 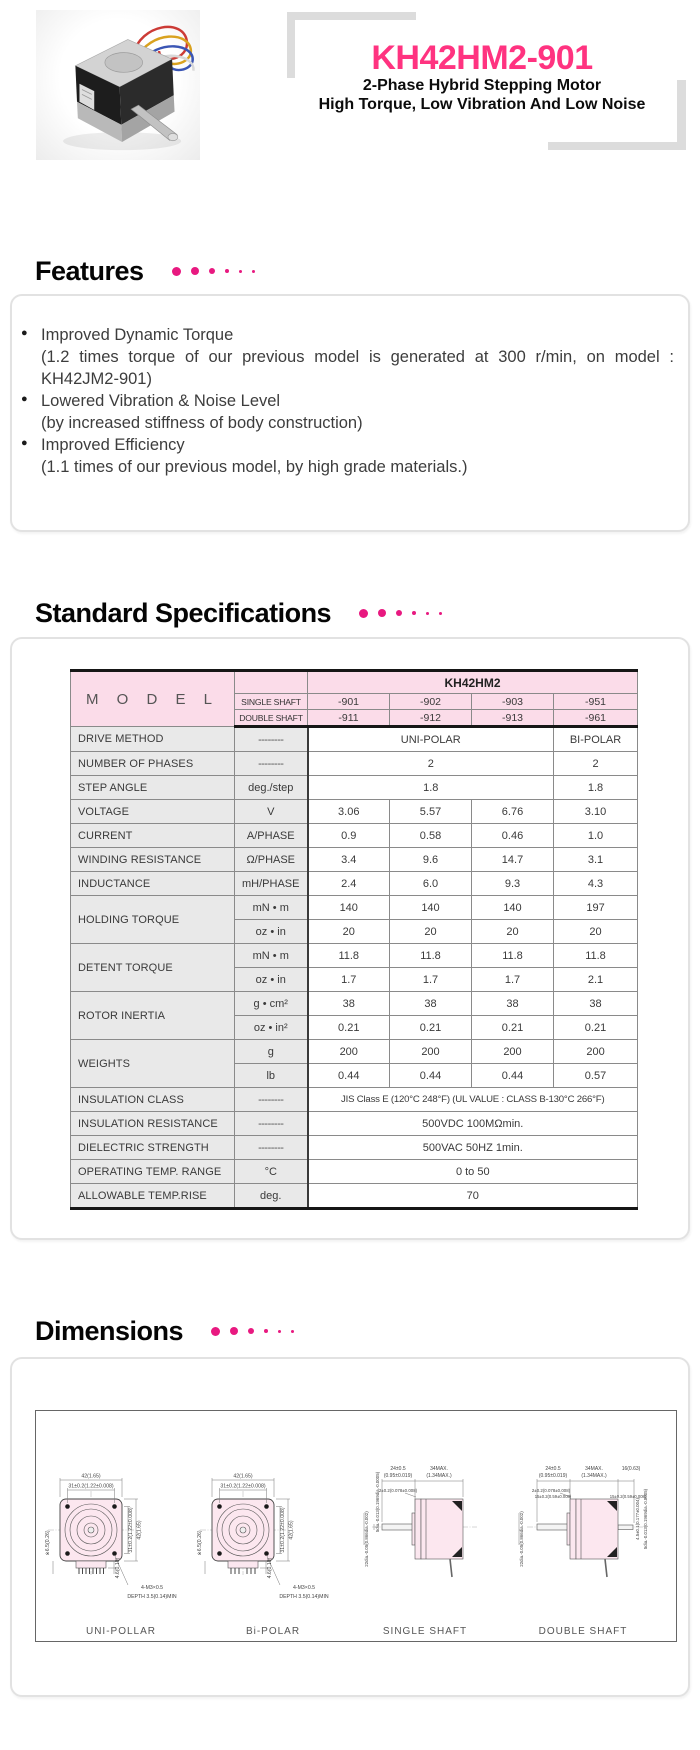 I want to click on dim-label: 22dia.-0.05(0.866dia.-0.002), so click(x=521, y=1539).